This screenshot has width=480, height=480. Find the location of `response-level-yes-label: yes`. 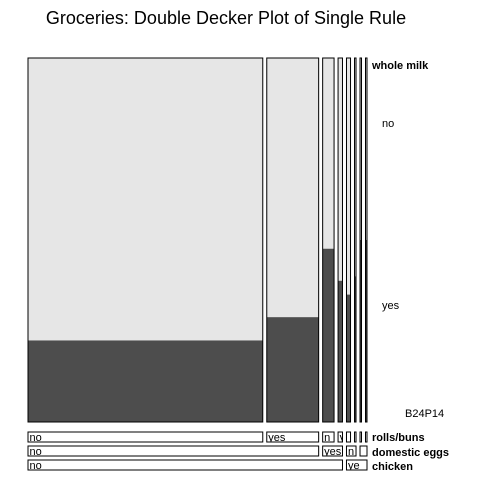

response-level-yes-label: yes is located at coordinates (391, 306).